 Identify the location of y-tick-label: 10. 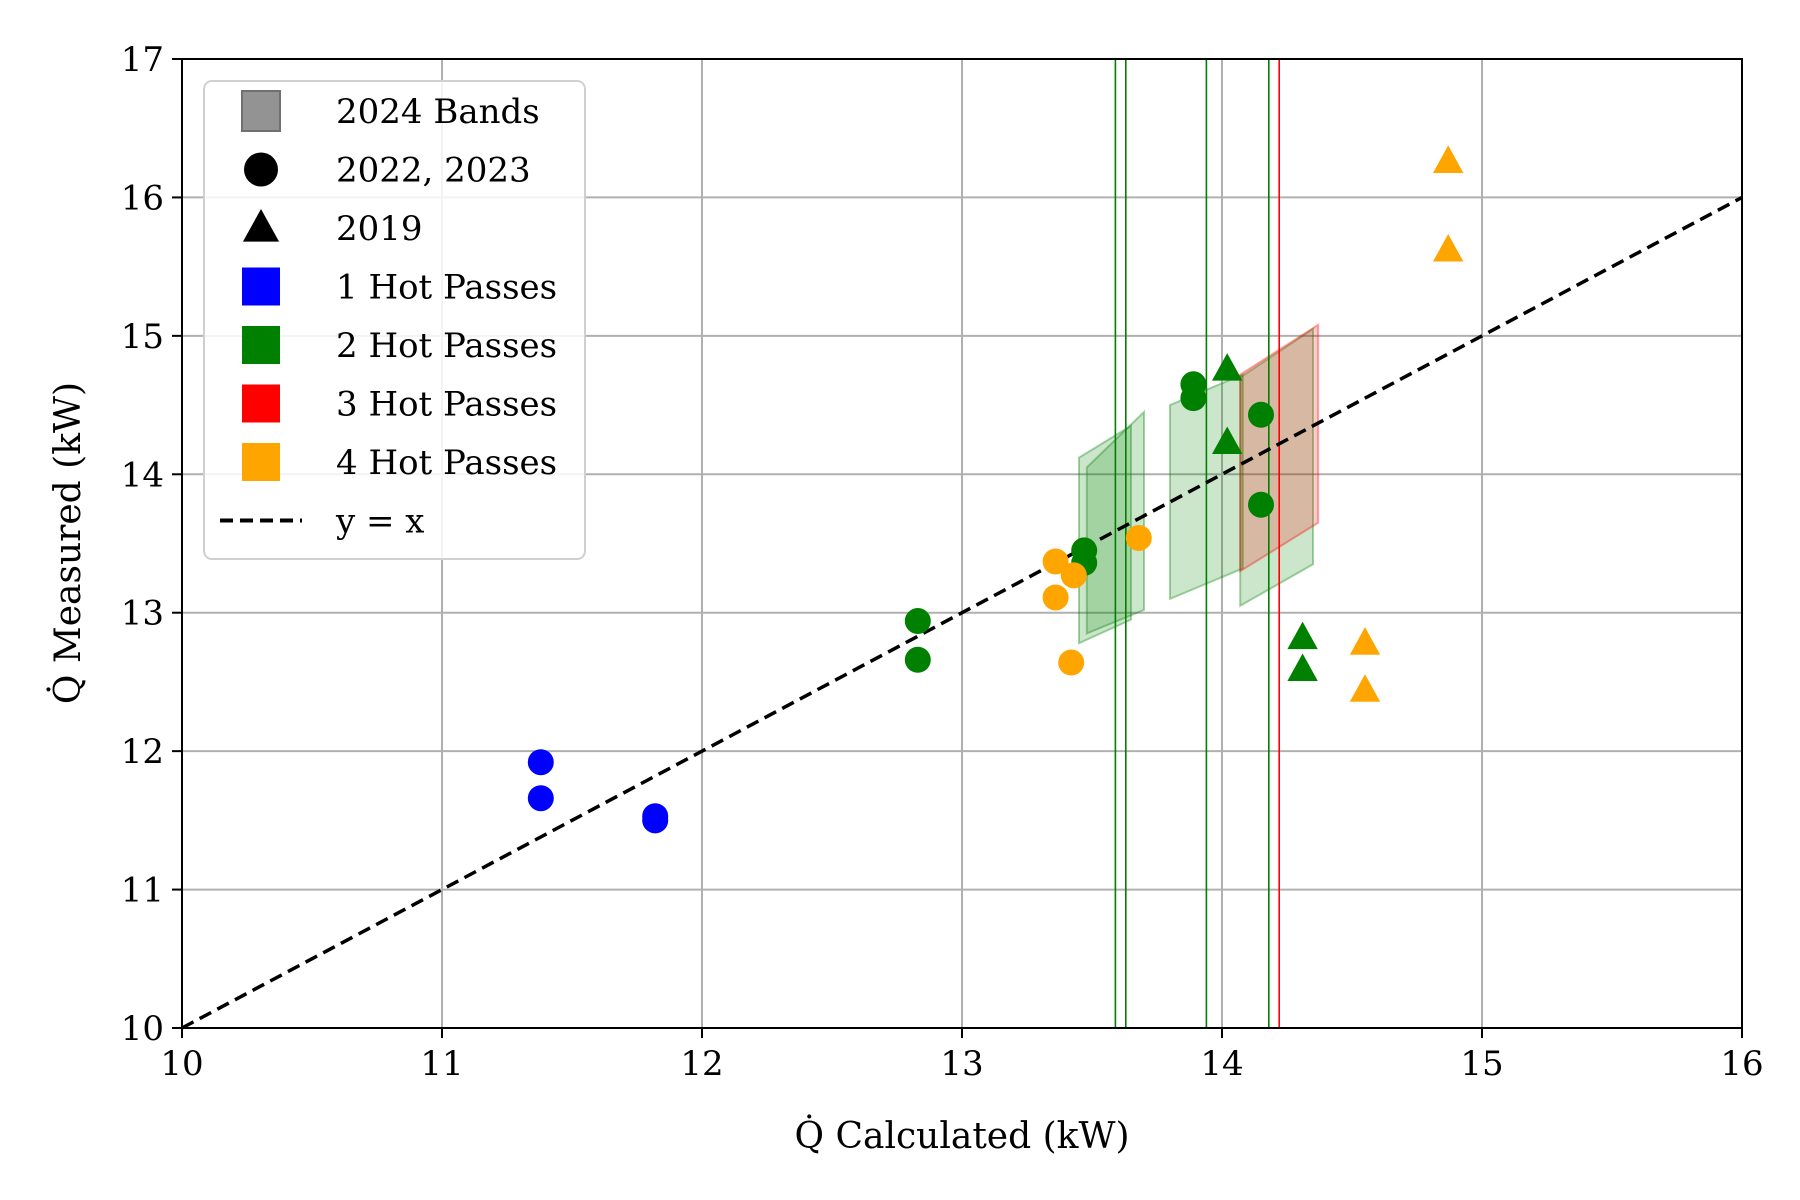
(142, 1029).